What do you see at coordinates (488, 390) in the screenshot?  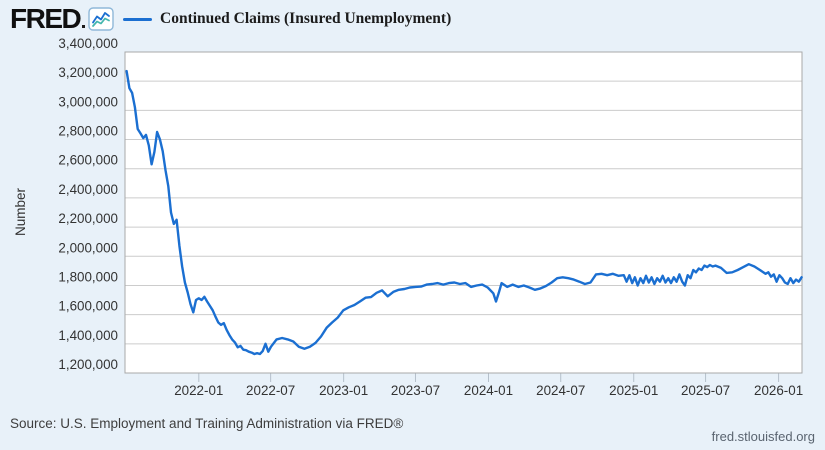 I see `x-tick-label: 2024-01` at bounding box center [488, 390].